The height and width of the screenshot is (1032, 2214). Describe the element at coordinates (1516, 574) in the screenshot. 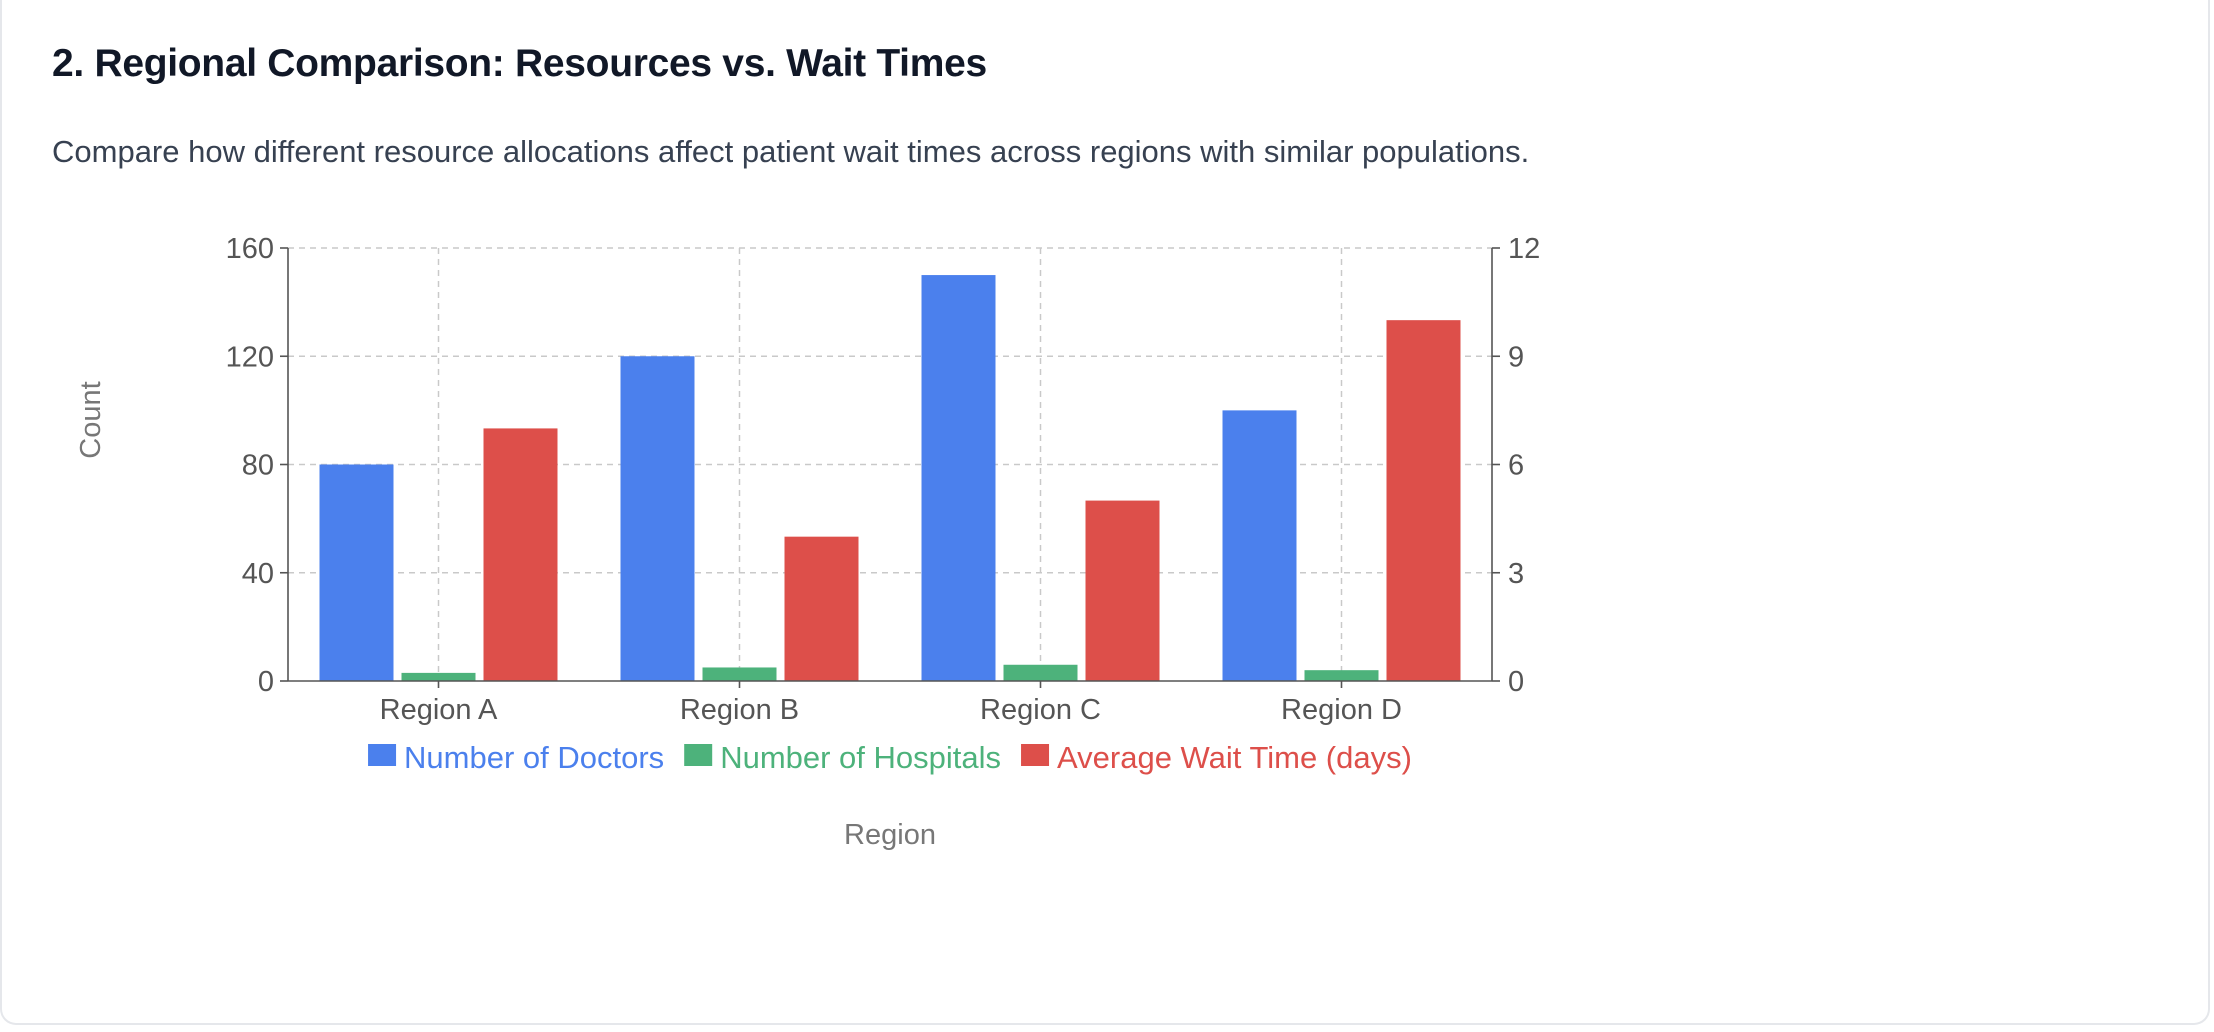

I see `y2-tick-label: 3` at that location.